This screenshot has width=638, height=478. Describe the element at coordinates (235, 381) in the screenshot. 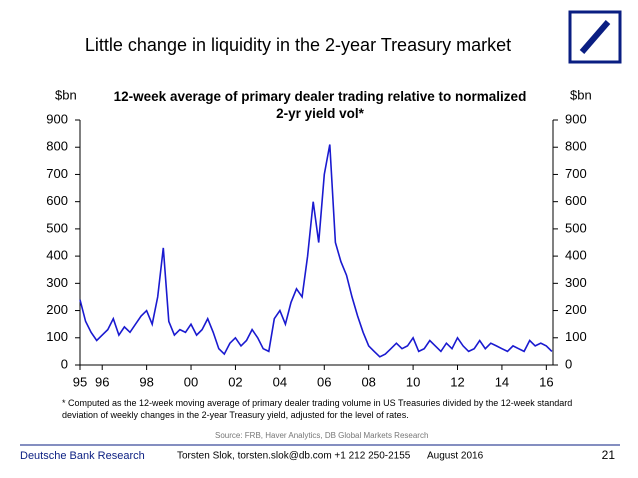

I see `x-tick-label: 02` at that location.